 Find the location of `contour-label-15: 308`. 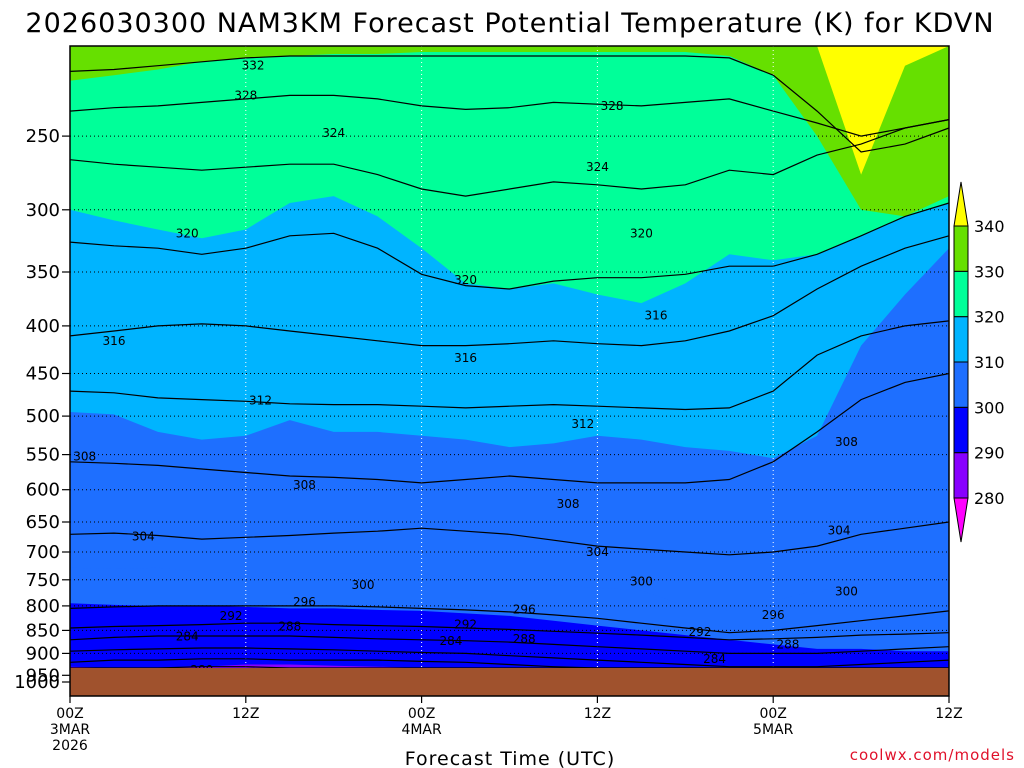

contour-label-15: 308 is located at coordinates (568, 504).